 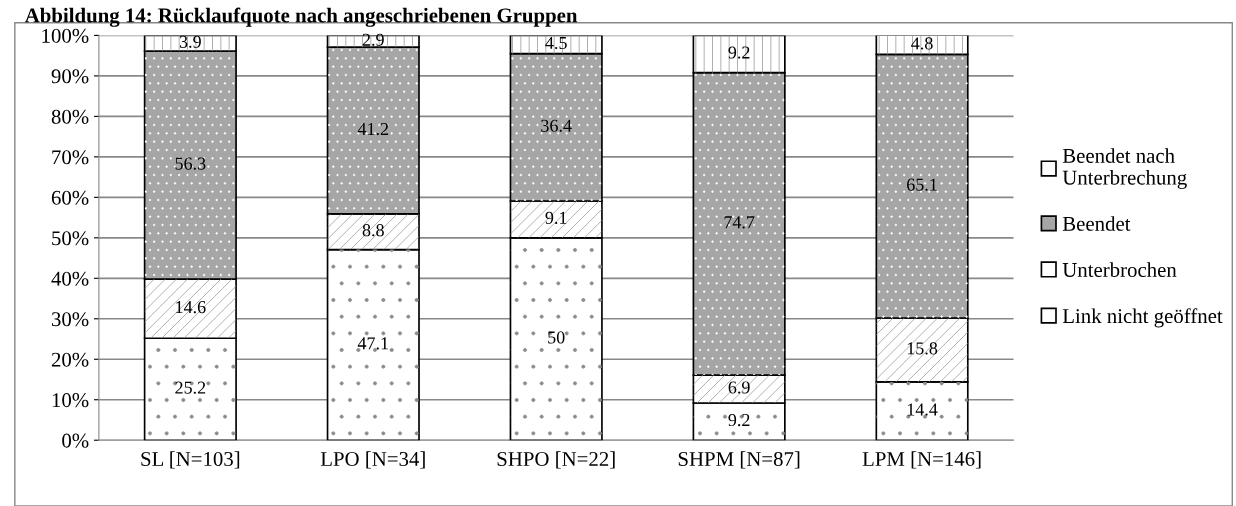 I want to click on y-tick-label: 60%, so click(x=70, y=197).